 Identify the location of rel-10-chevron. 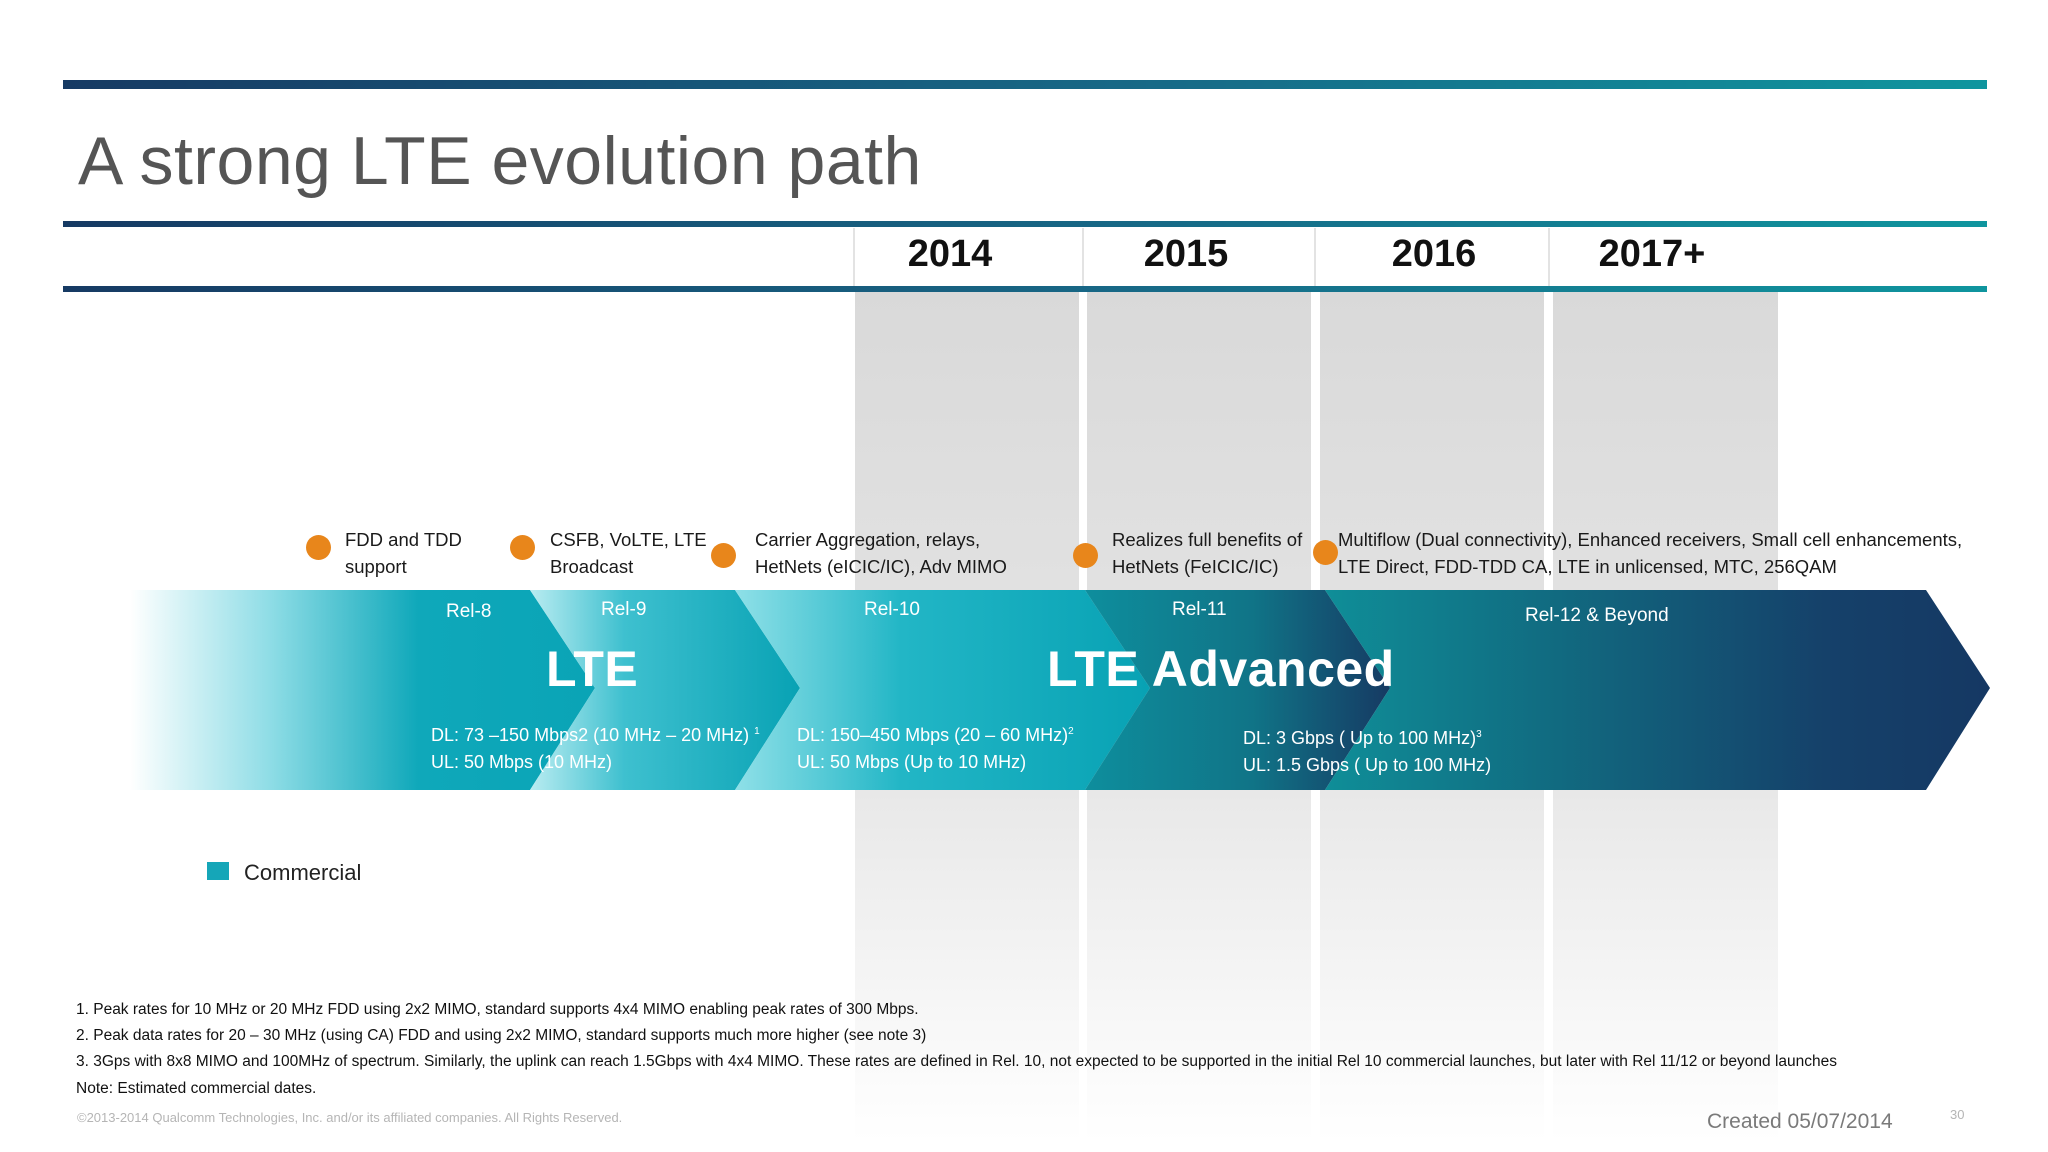
(942, 690).